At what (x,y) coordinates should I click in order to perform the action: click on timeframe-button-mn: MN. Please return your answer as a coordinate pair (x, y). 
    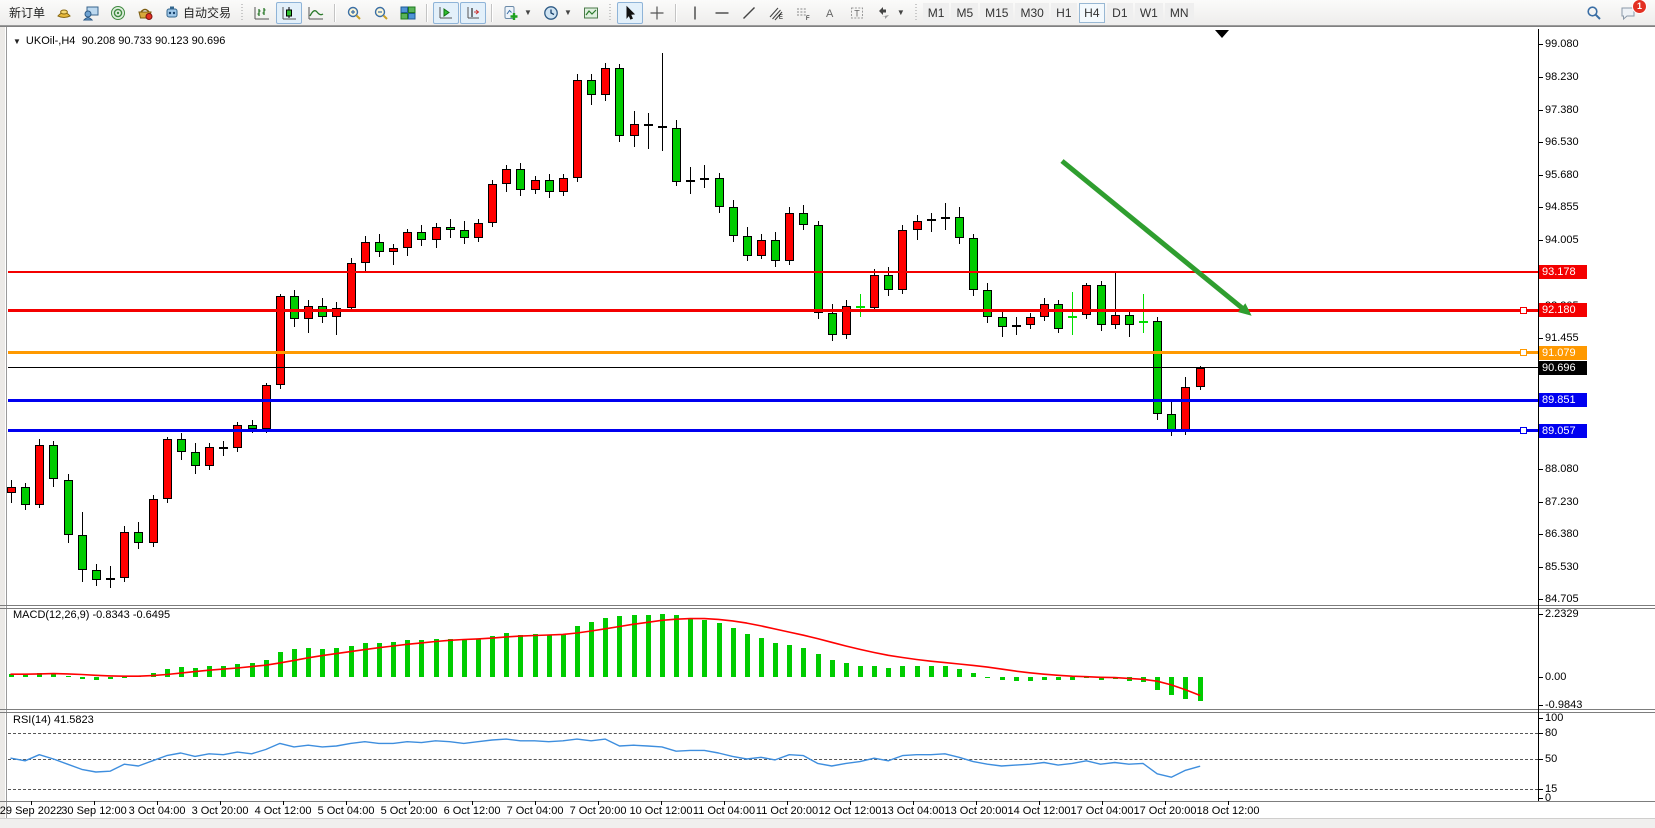
    Looking at the image, I should click on (1179, 12).